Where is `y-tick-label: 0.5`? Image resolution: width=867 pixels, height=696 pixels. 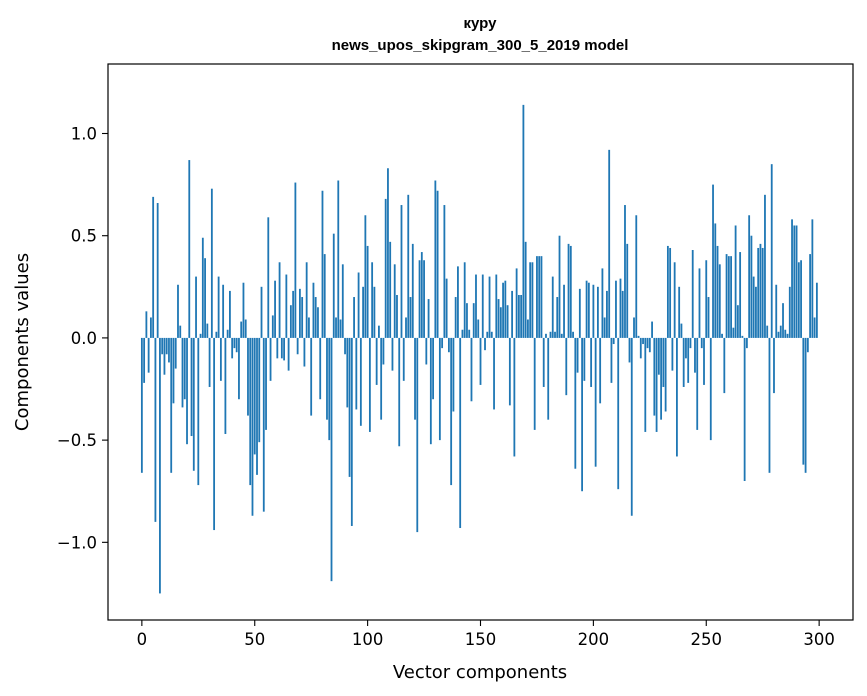 y-tick-label: 0.5 is located at coordinates (84, 236).